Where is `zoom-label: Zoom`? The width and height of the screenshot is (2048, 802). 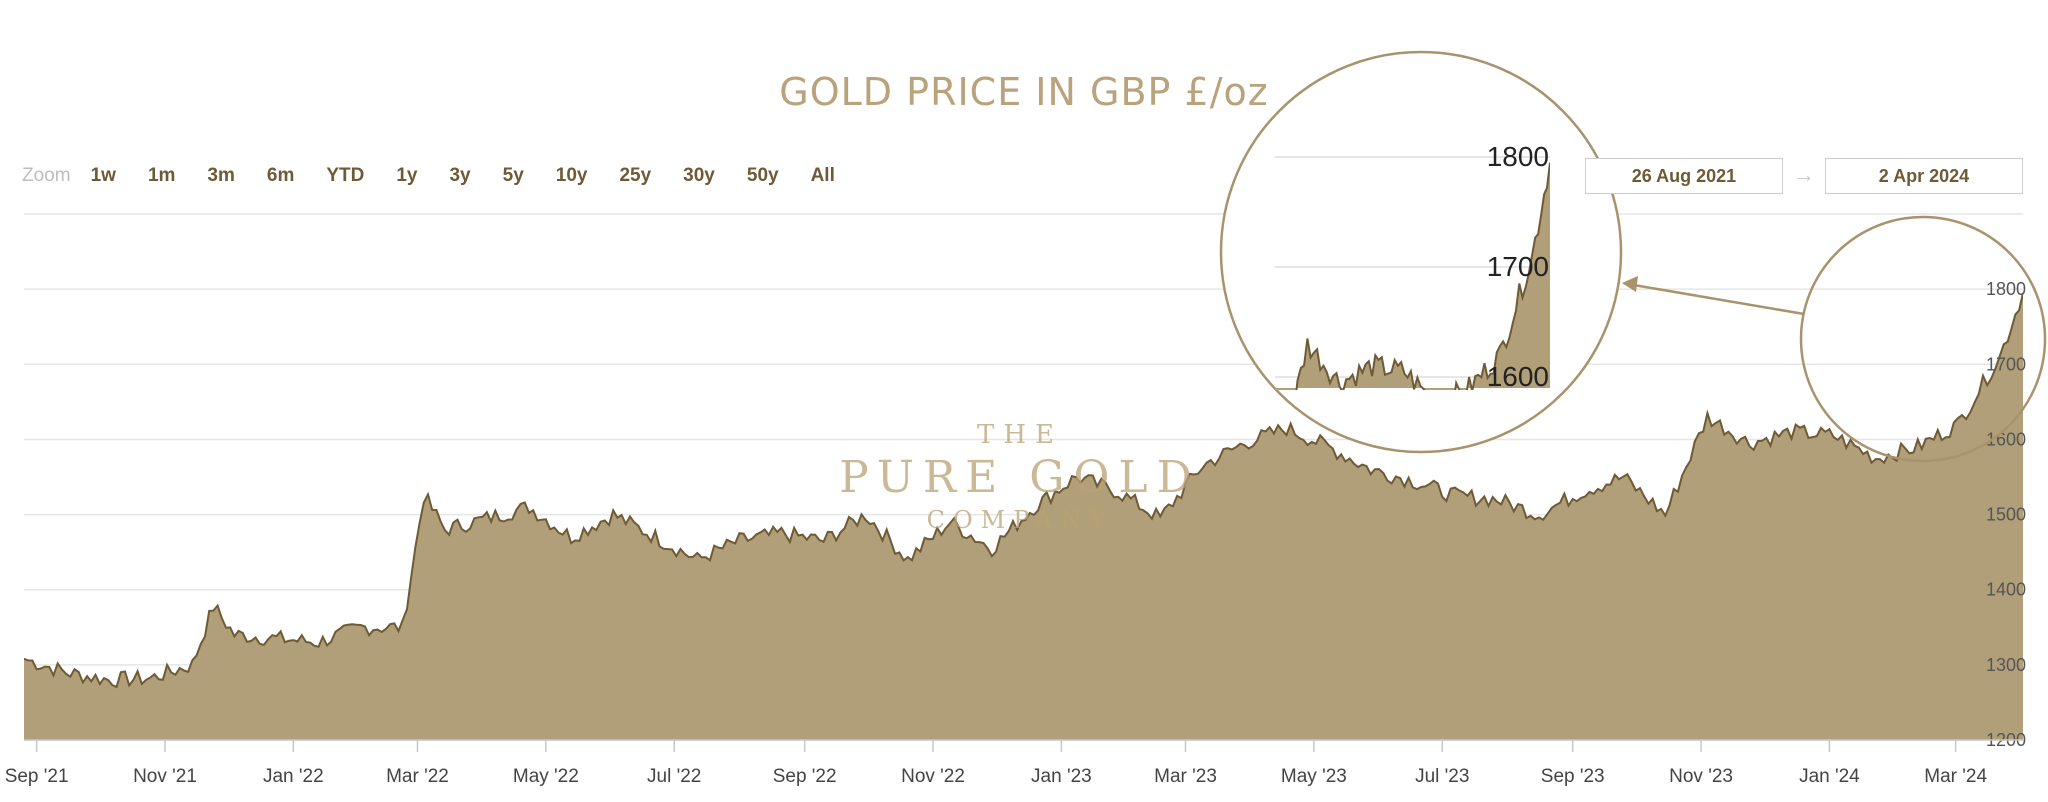
zoom-label: Zoom is located at coordinates (46, 175).